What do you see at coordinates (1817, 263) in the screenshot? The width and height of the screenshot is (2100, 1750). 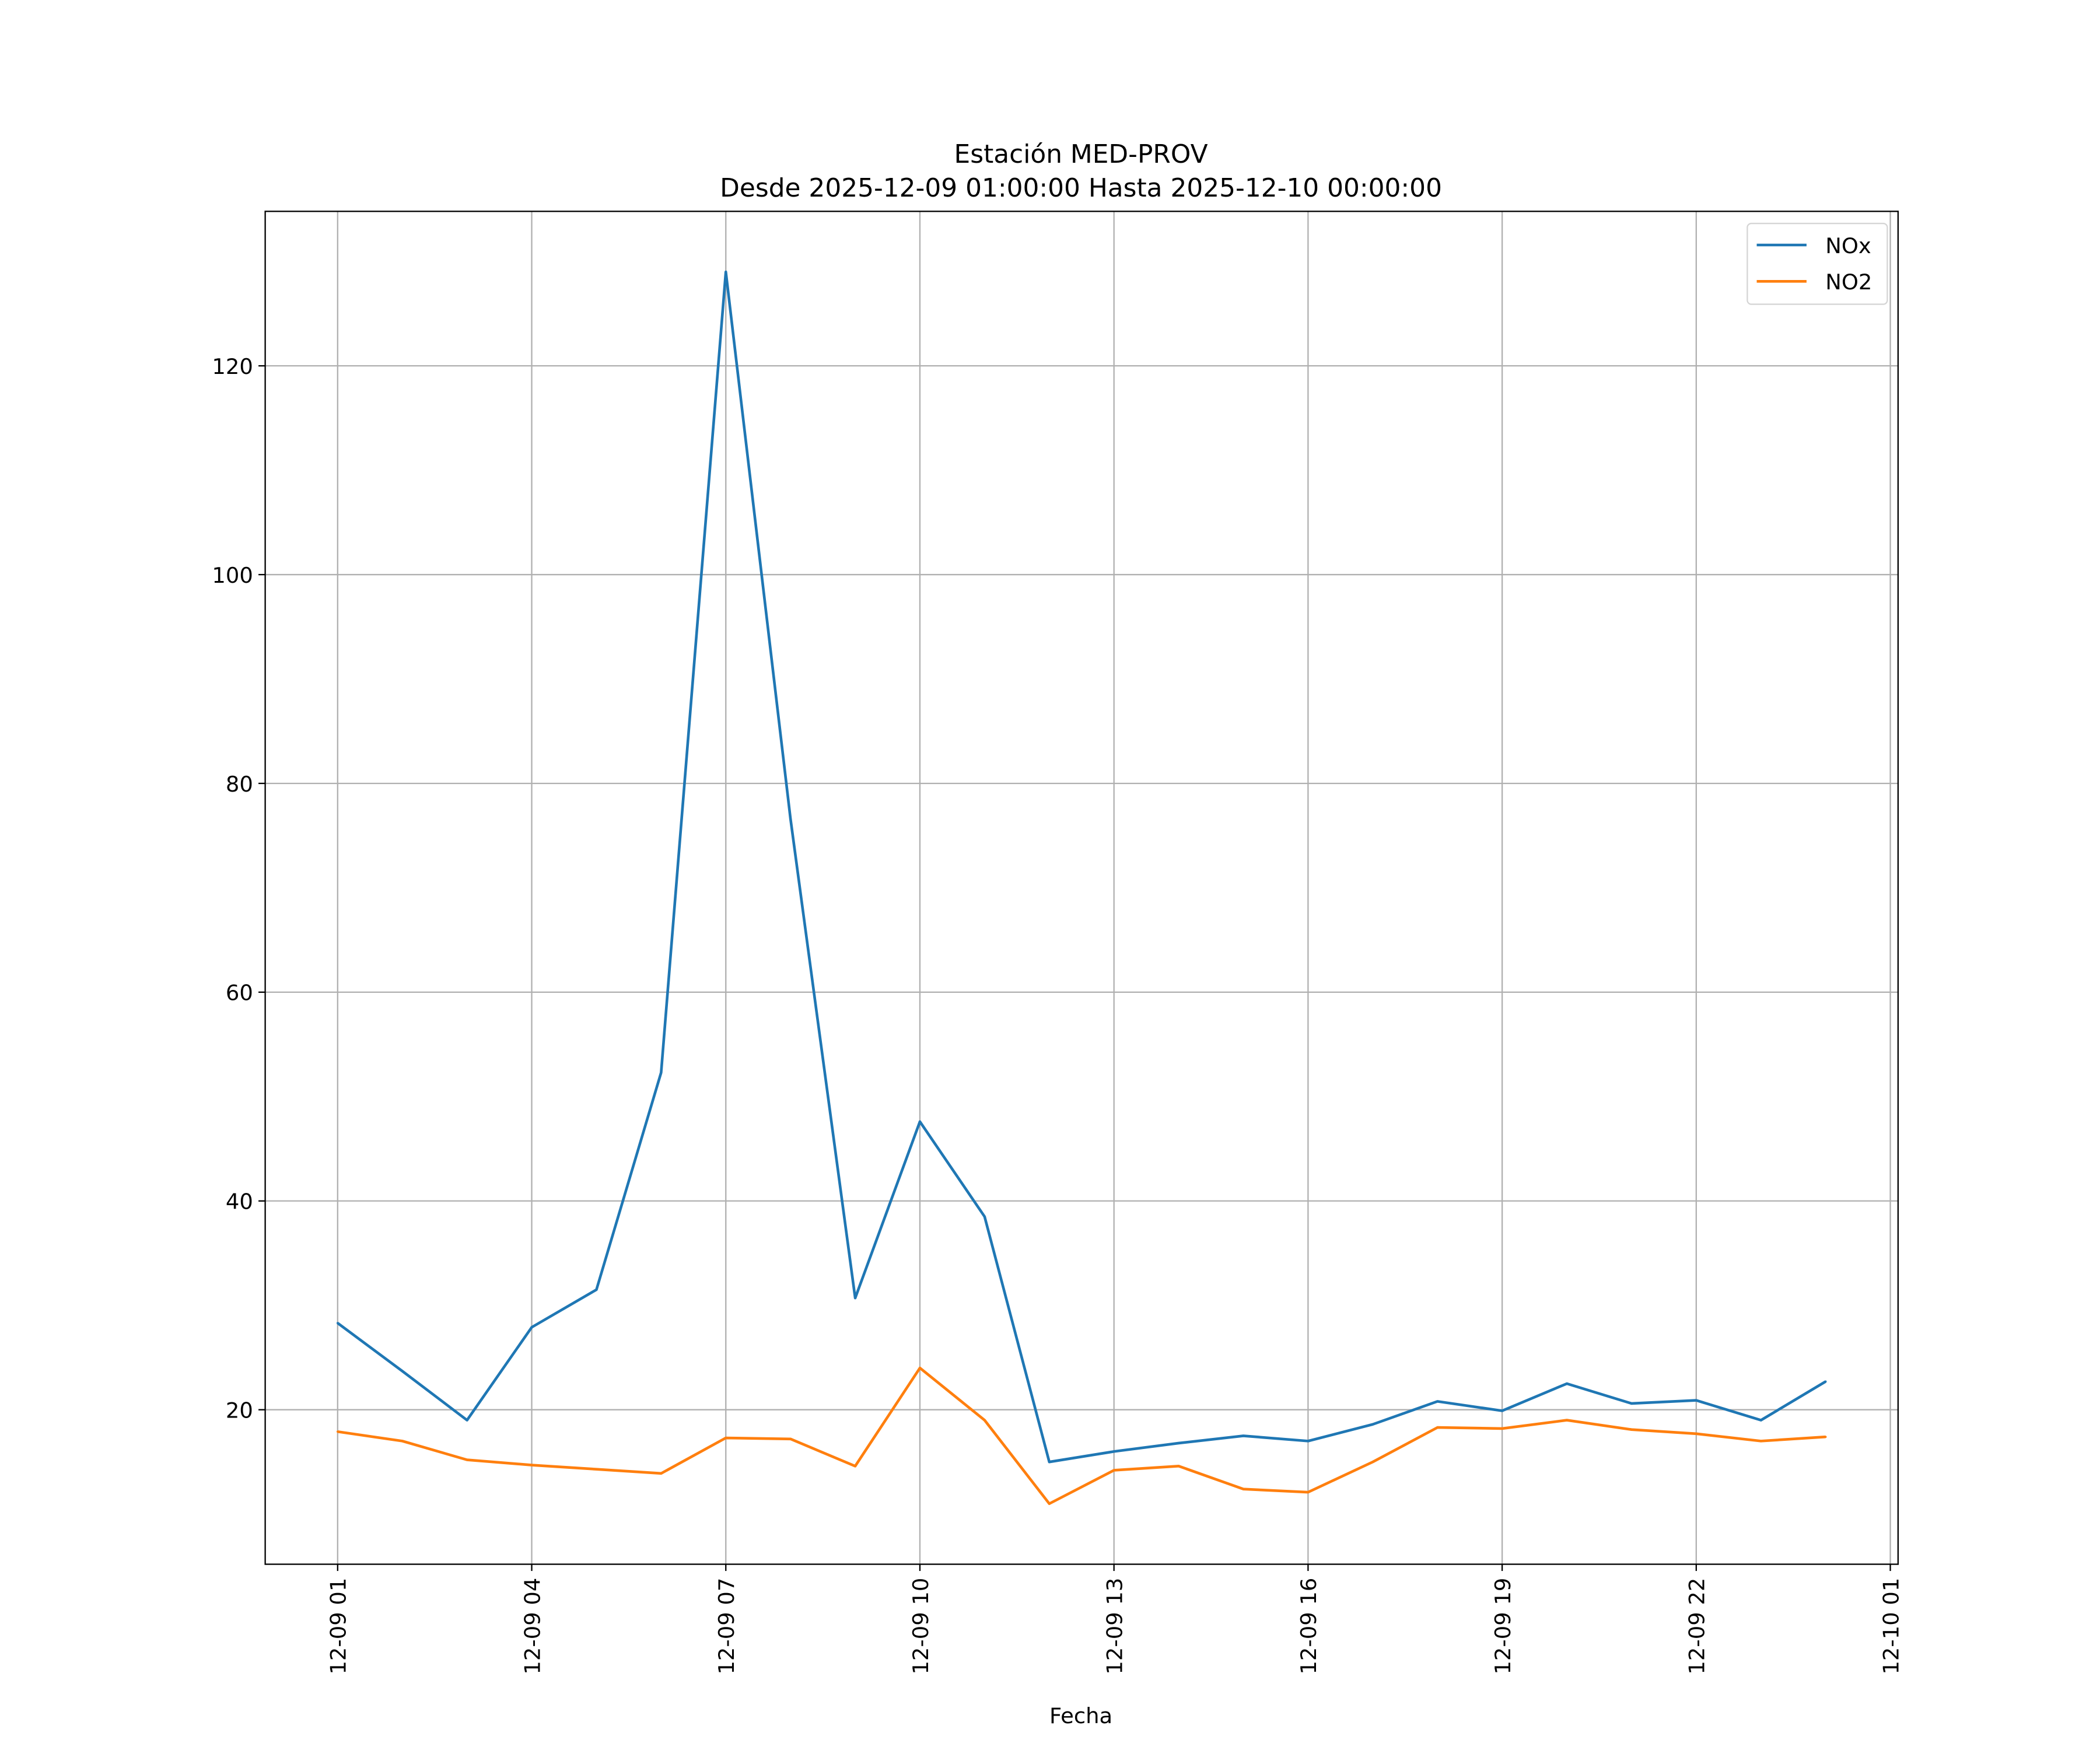 I see `legend: NOx NO2` at bounding box center [1817, 263].